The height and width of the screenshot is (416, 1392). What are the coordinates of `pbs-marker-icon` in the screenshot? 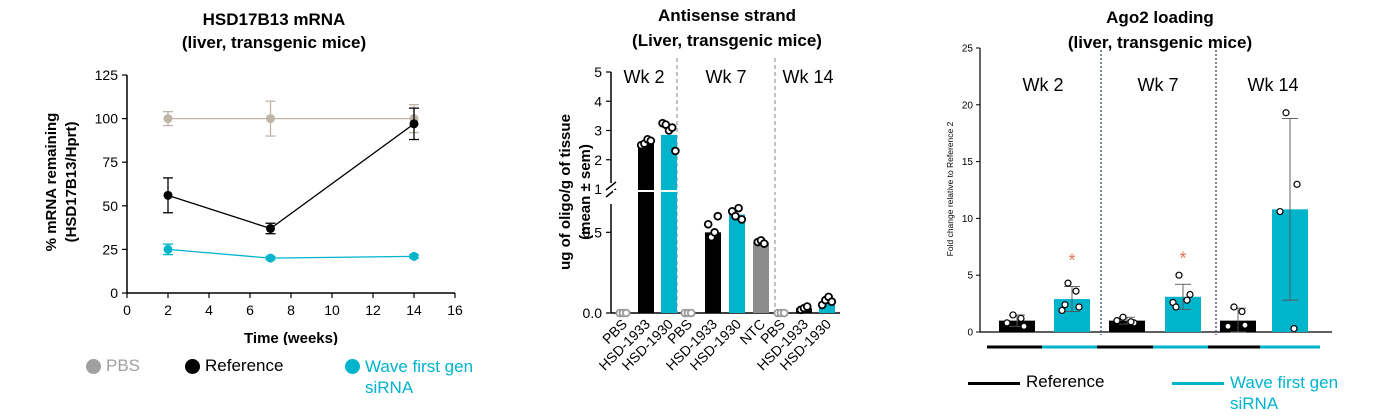 It's located at (93, 366).